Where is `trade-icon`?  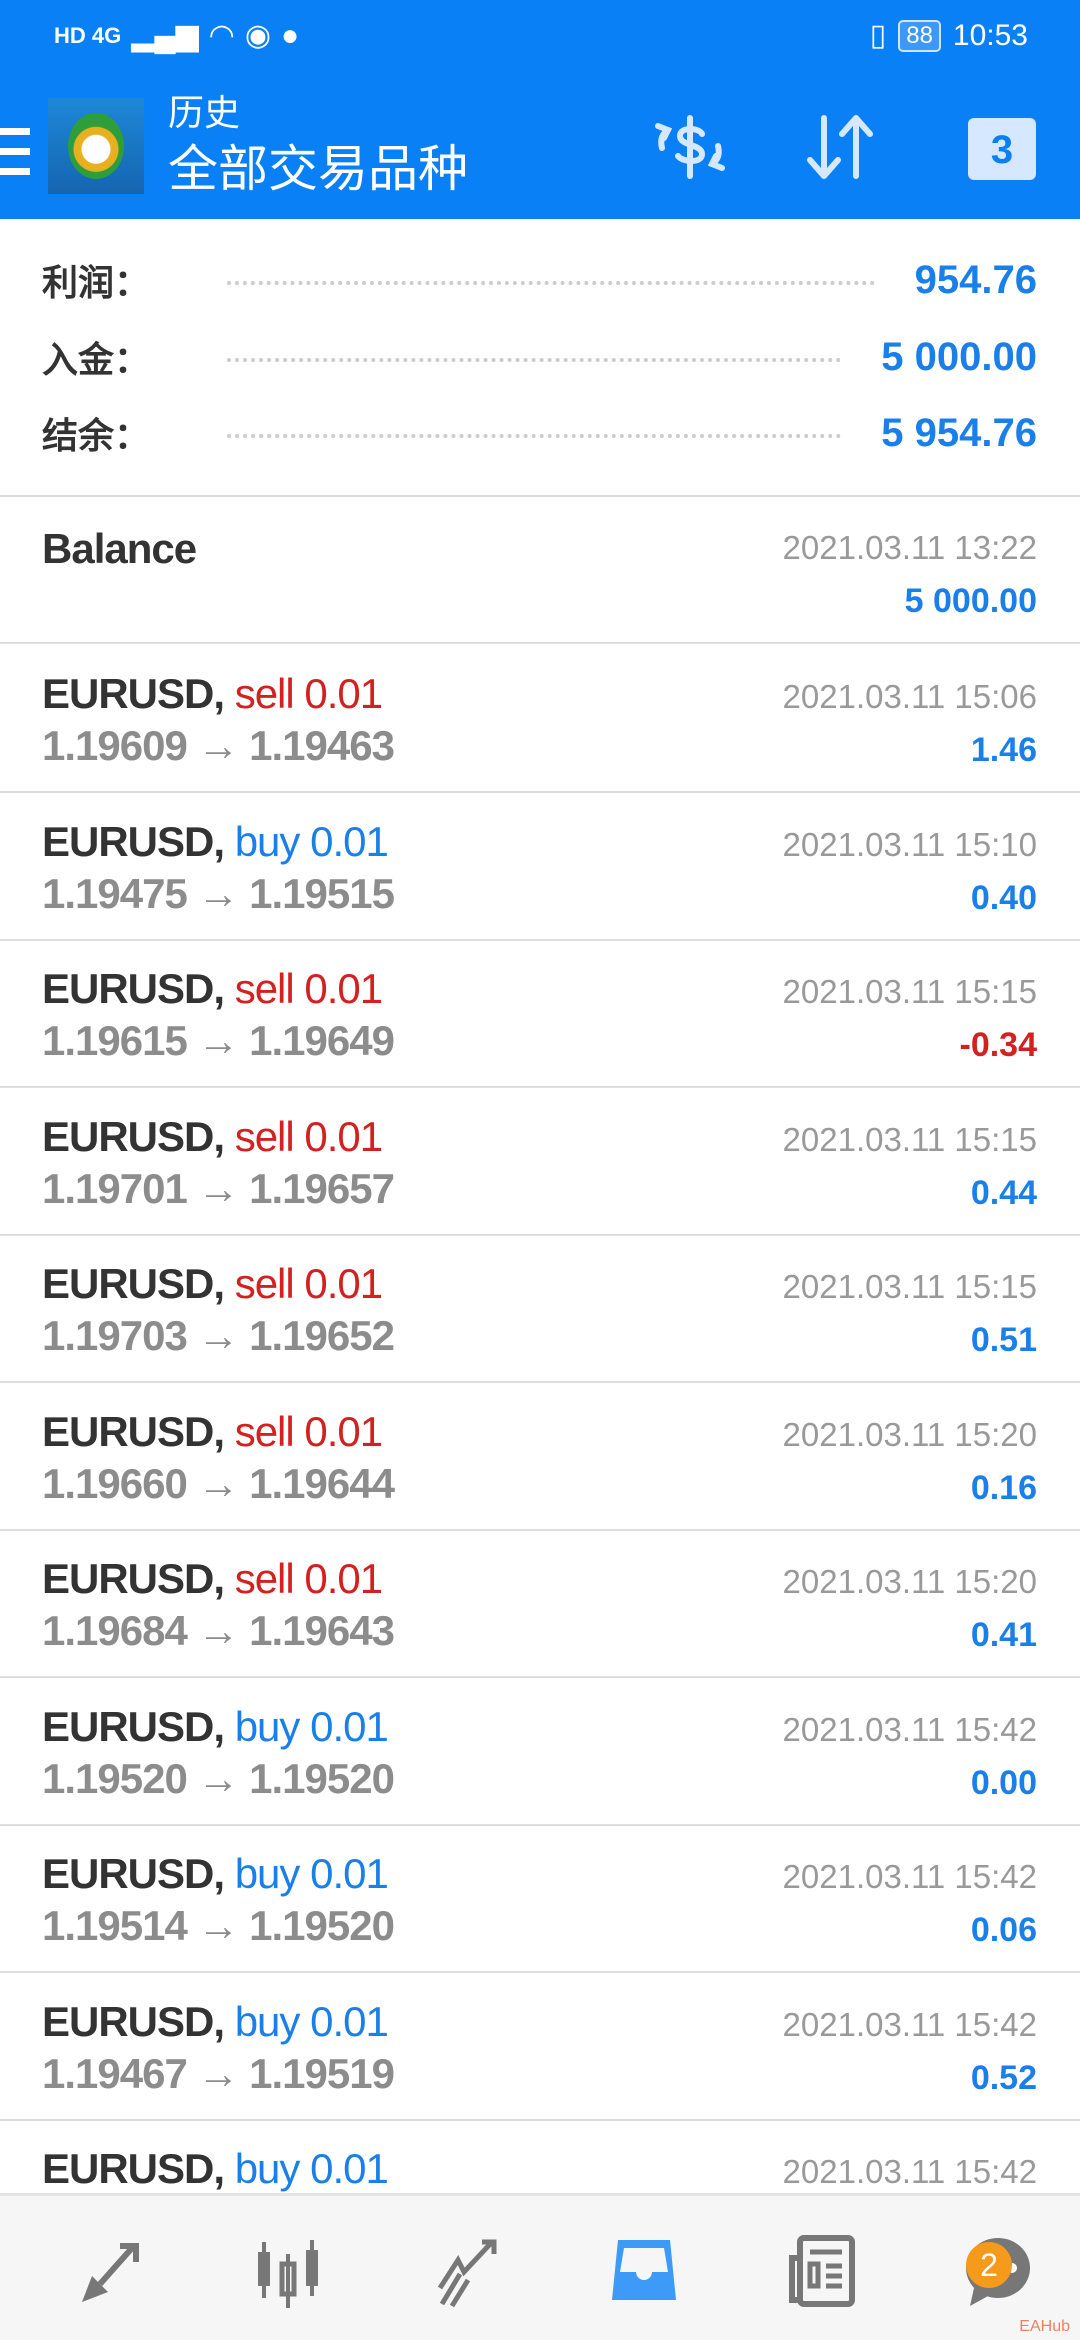 trade-icon is located at coordinates (110, 2272).